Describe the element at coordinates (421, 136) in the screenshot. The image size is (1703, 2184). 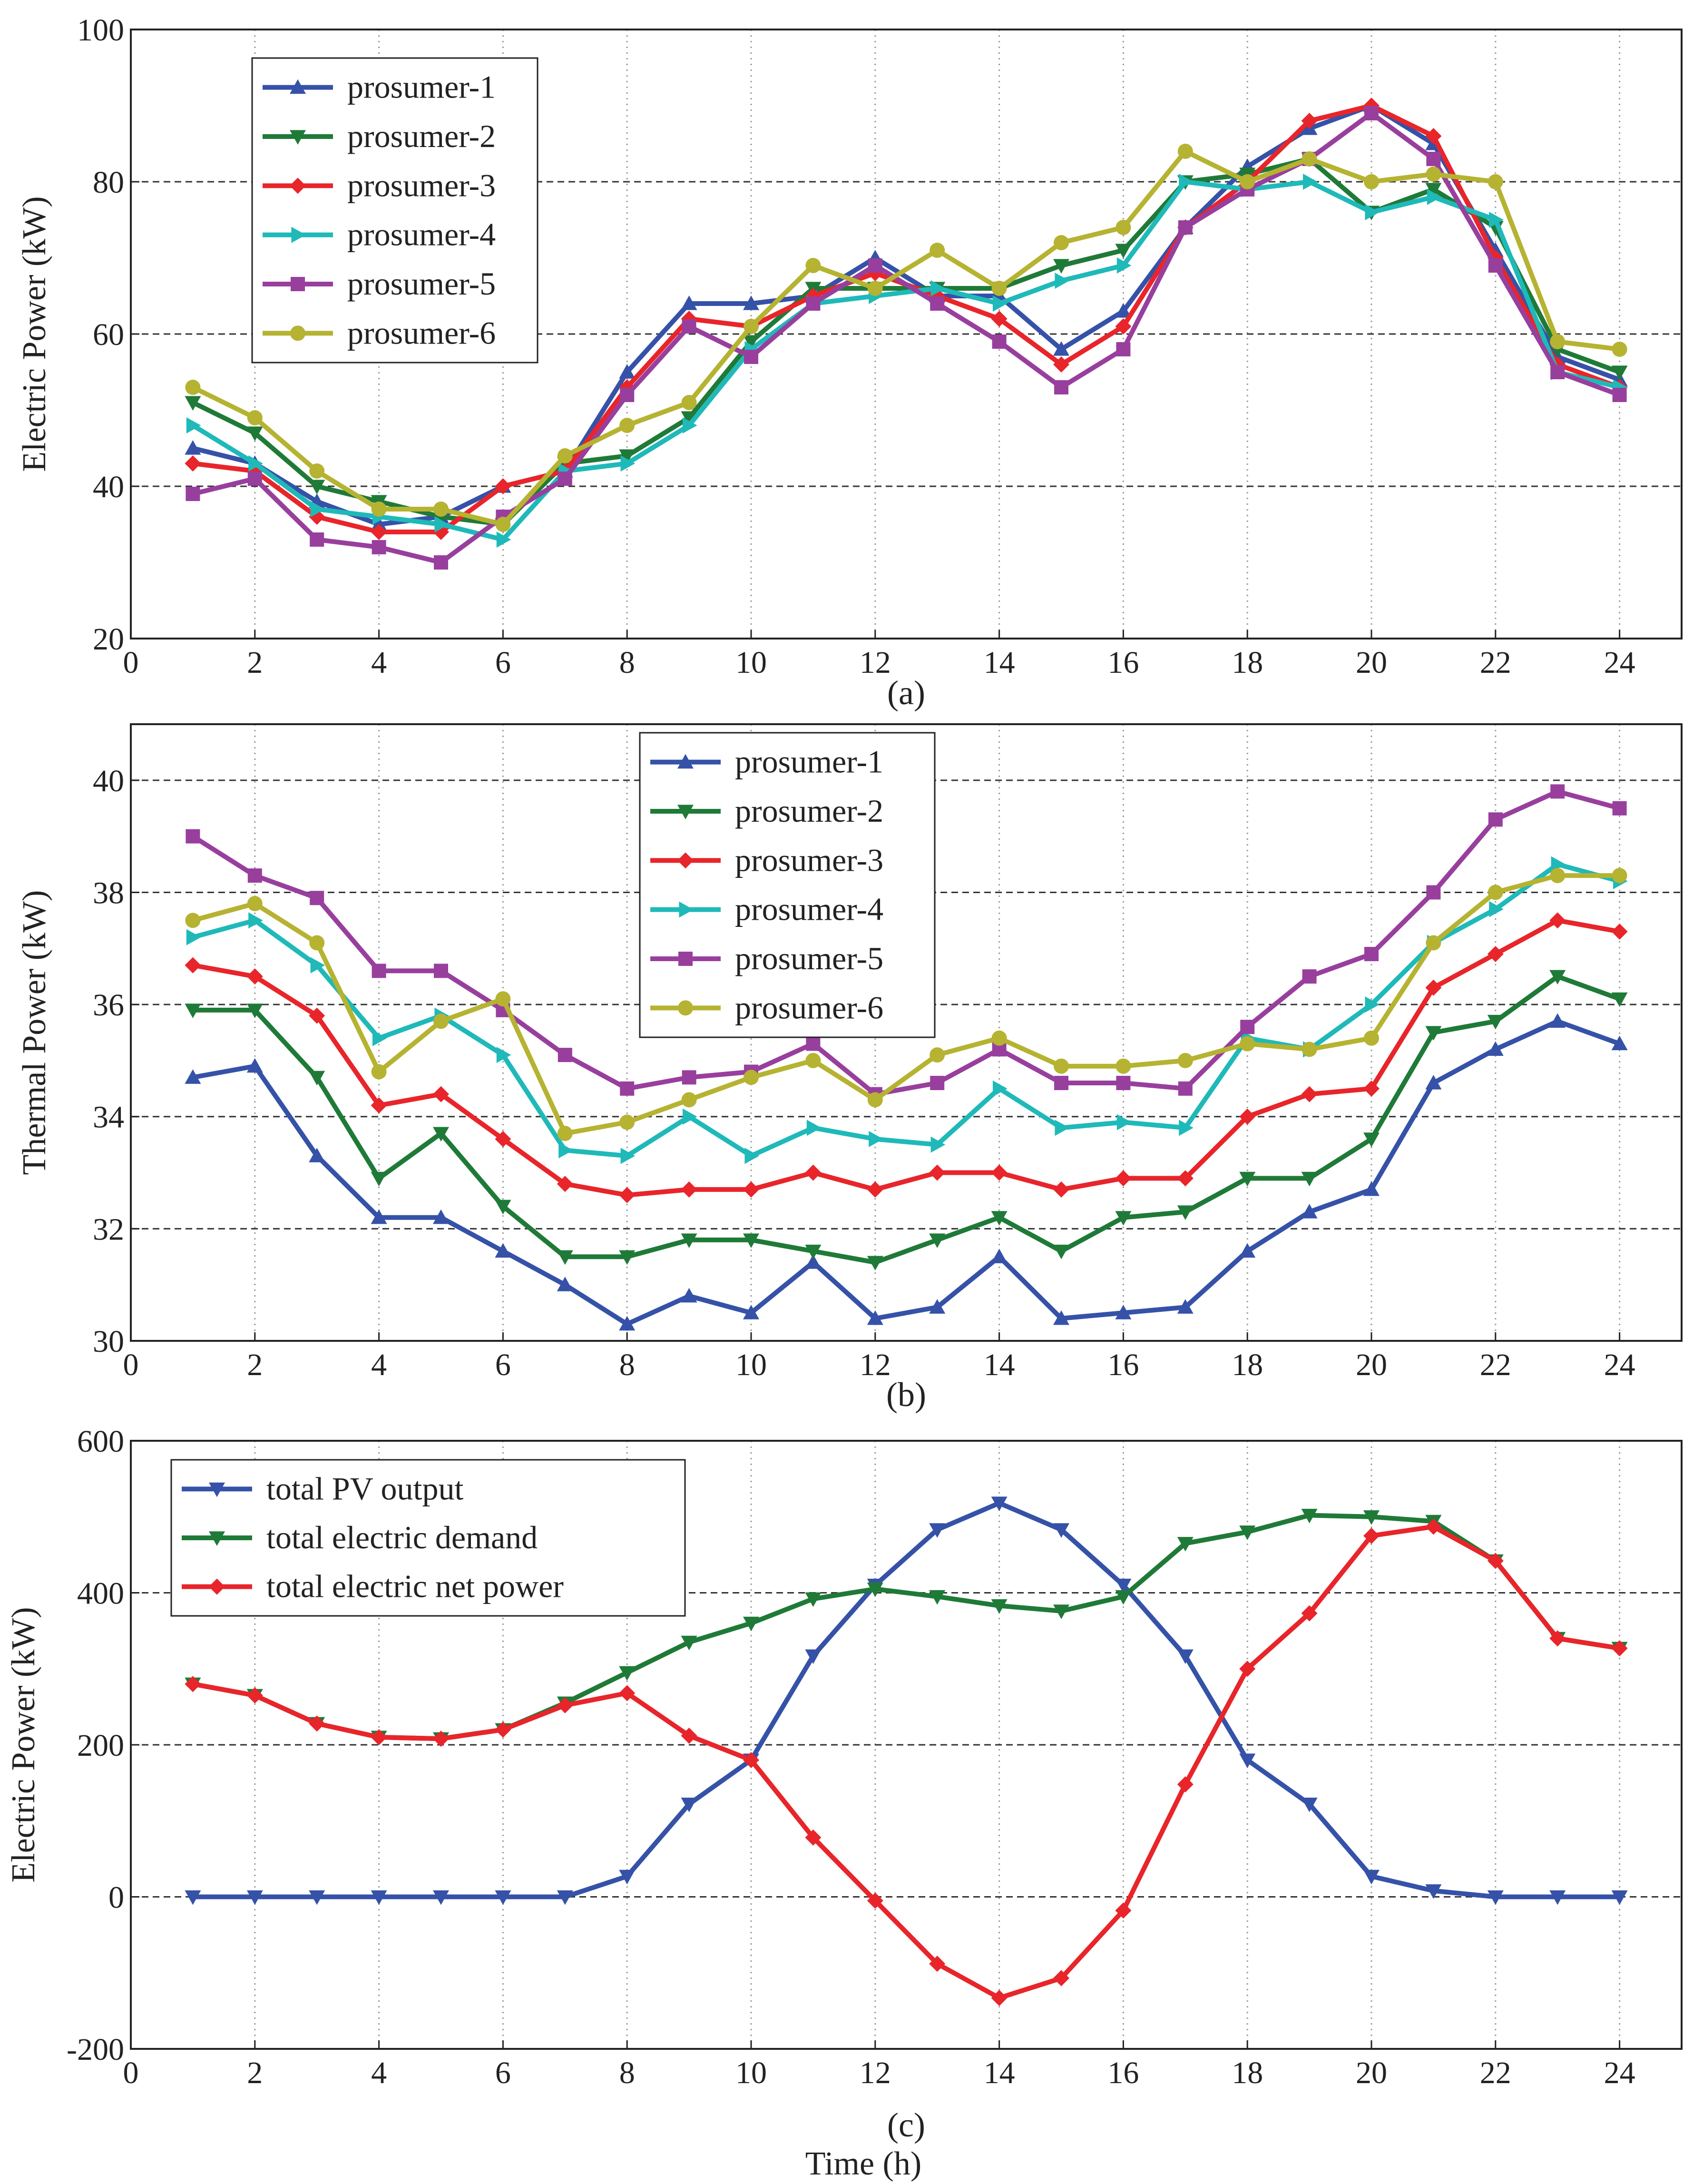
I see `legend-label: prosumer-2` at that location.